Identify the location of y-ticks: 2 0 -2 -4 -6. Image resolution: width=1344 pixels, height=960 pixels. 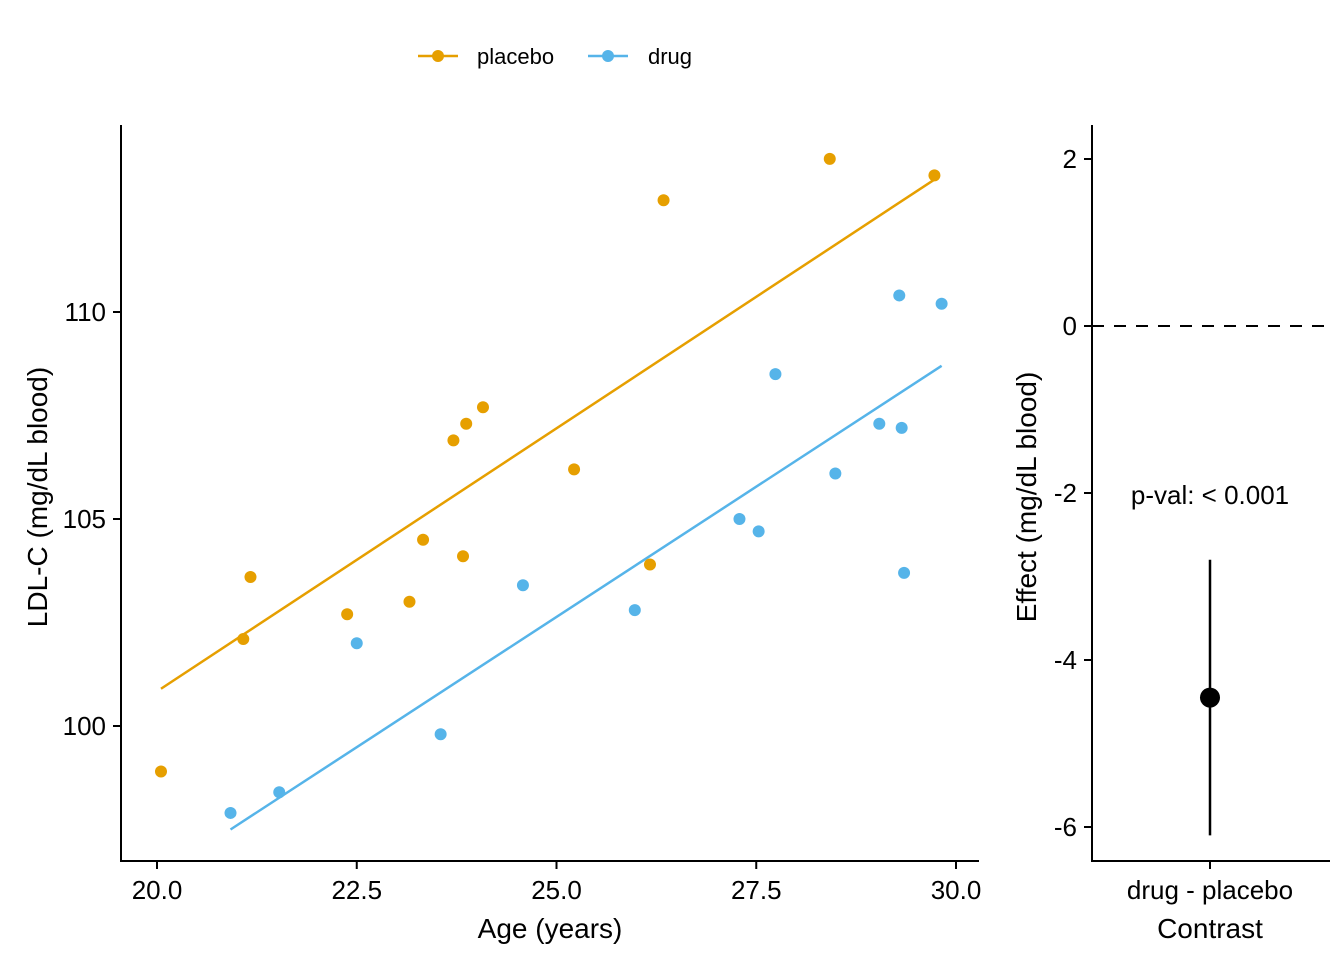
(1073, 493).